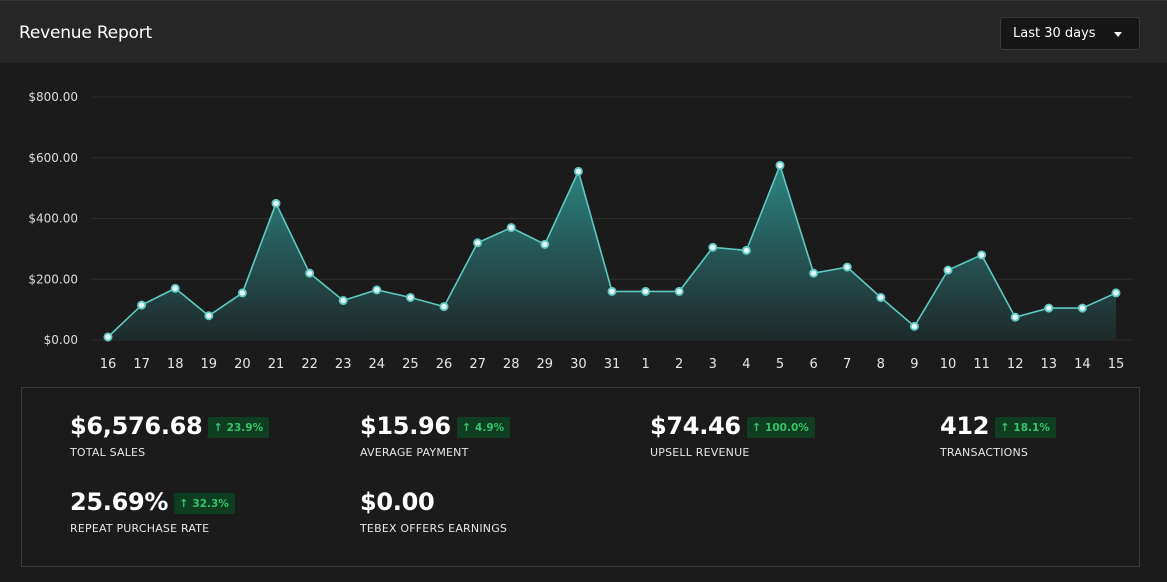 This screenshot has width=1167, height=582. I want to click on x-tick-label: 17, so click(141, 364).